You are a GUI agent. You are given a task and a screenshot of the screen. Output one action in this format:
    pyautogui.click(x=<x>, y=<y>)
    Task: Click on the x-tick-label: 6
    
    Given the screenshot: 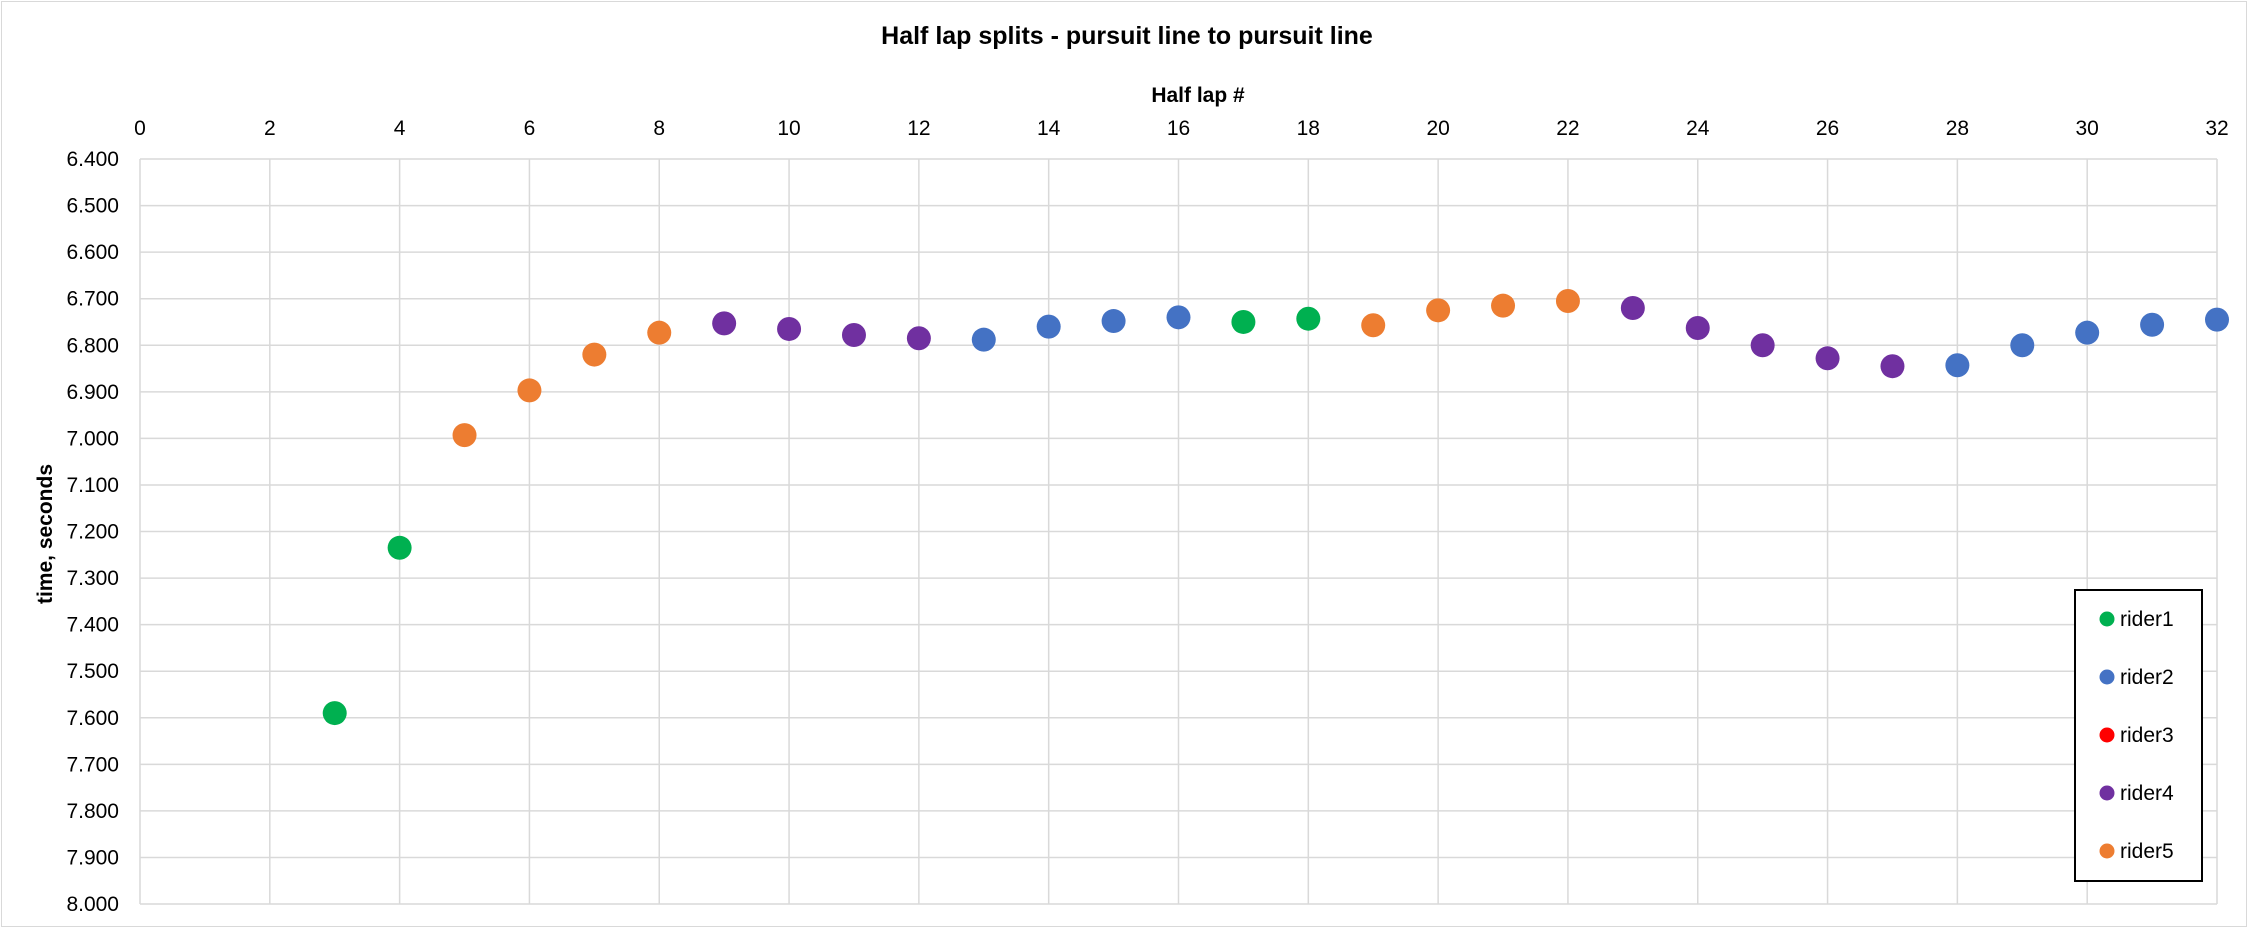 What is the action you would take?
    pyautogui.click(x=530, y=128)
    